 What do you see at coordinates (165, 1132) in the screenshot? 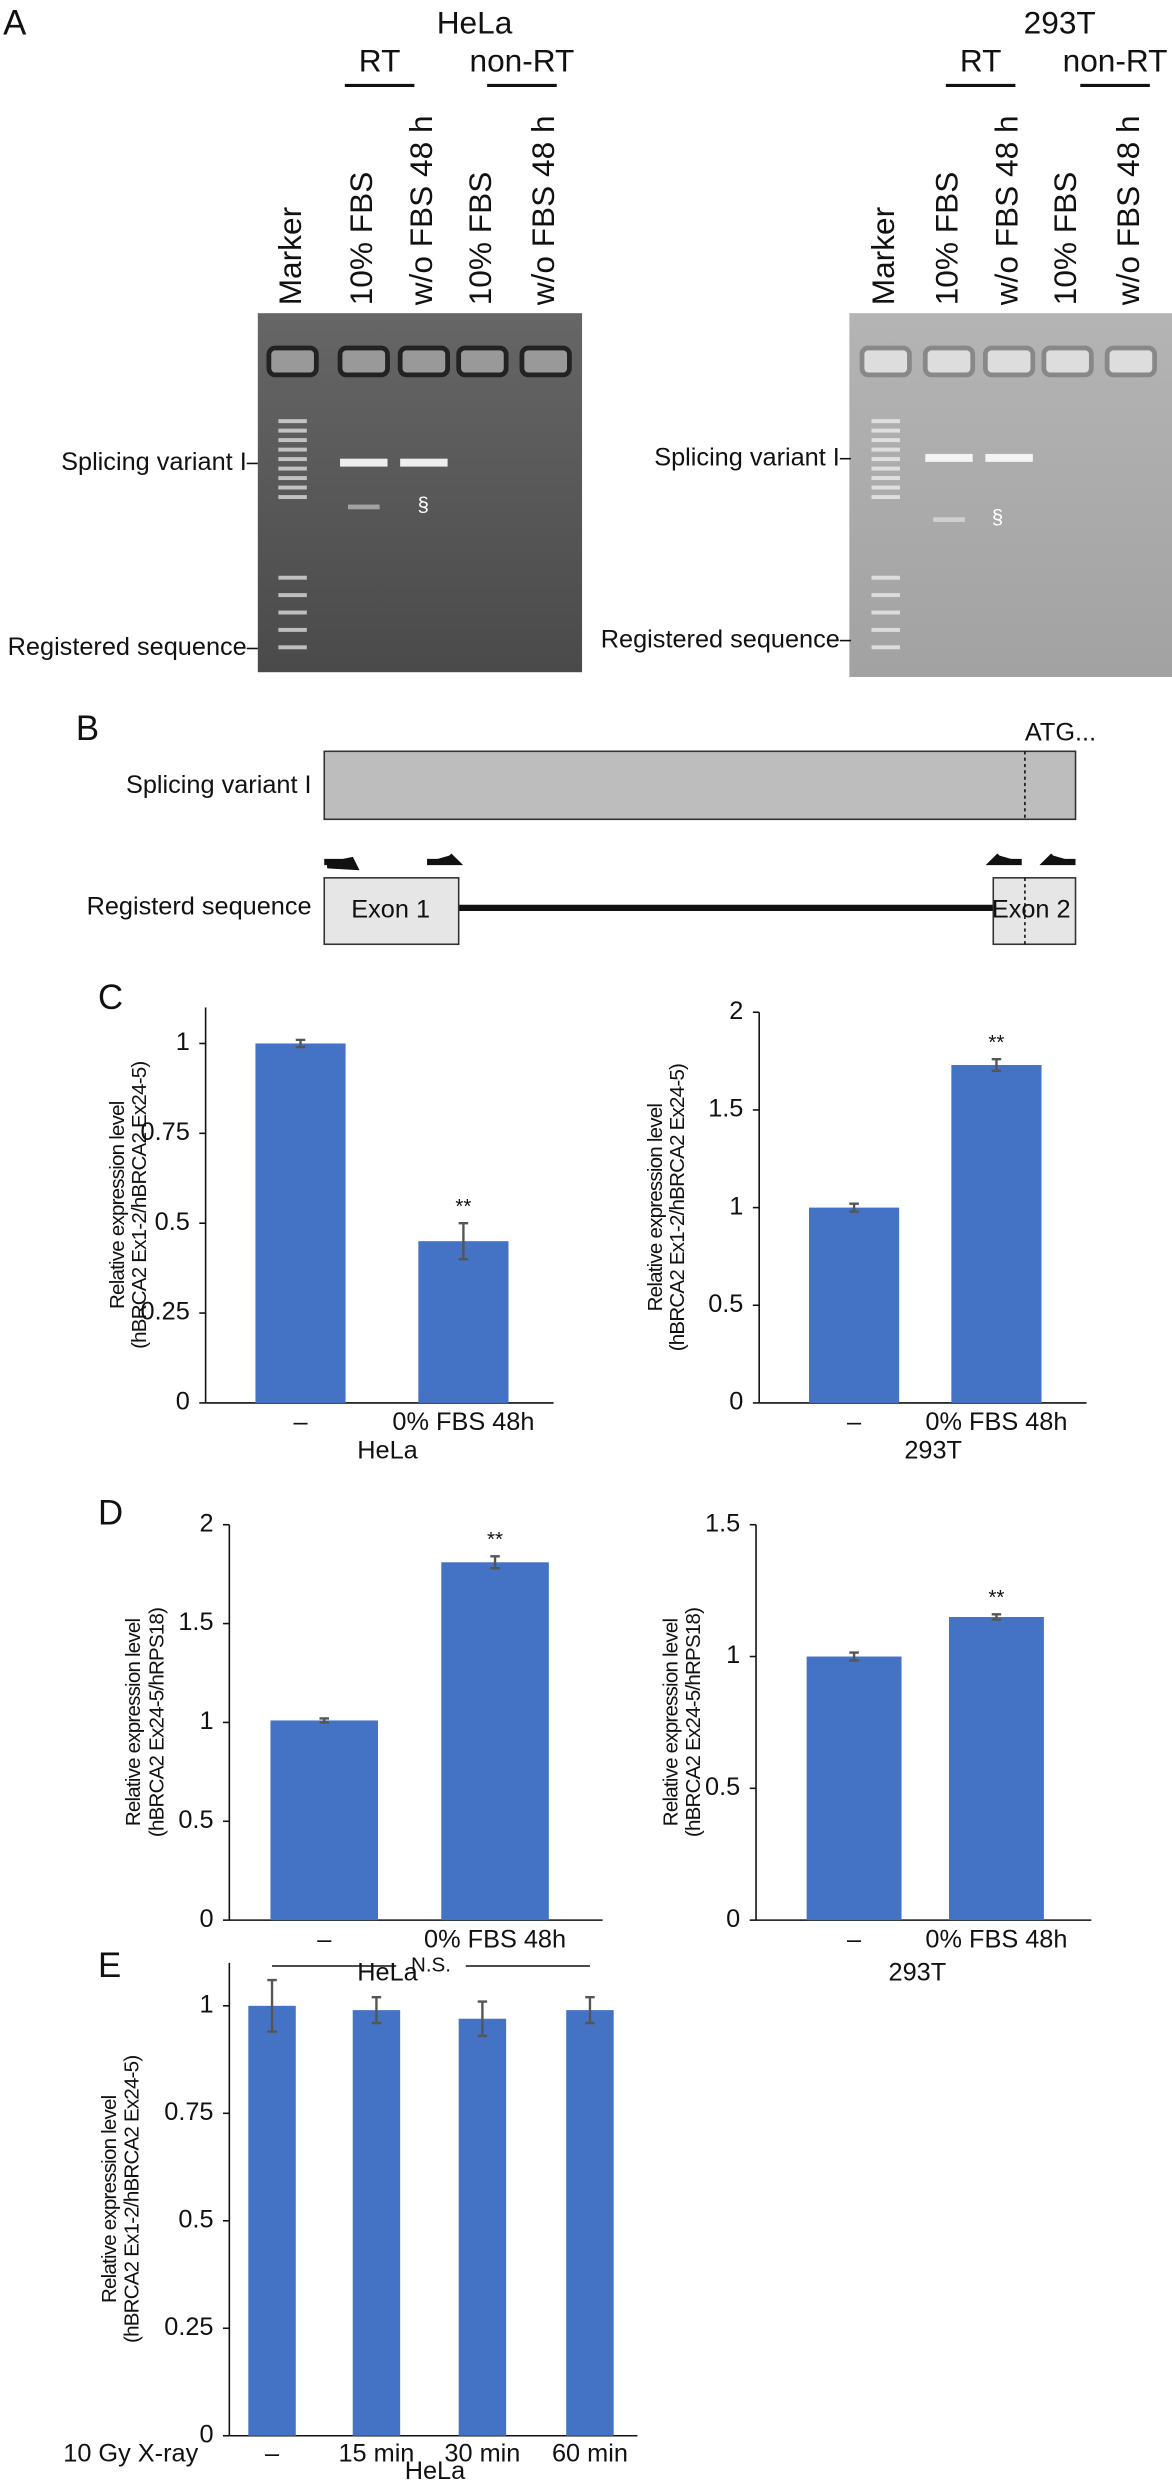
I see `y-tick-label: 0.75` at bounding box center [165, 1132].